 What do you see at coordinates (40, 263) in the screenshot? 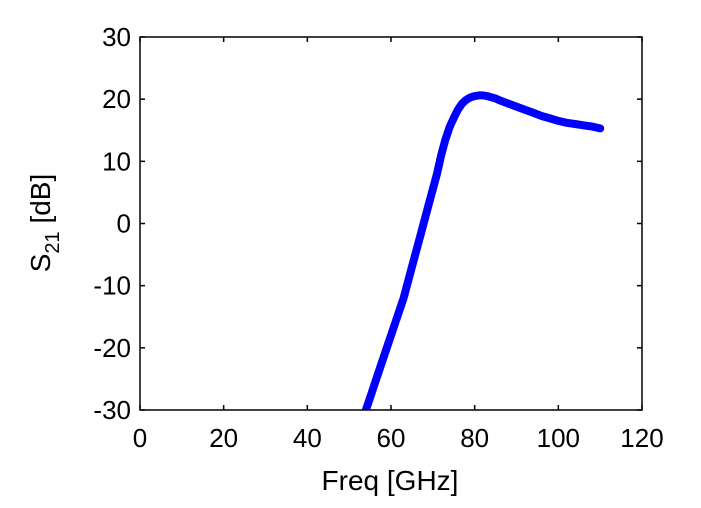
I see `y-axis-label-main: S` at bounding box center [40, 263].